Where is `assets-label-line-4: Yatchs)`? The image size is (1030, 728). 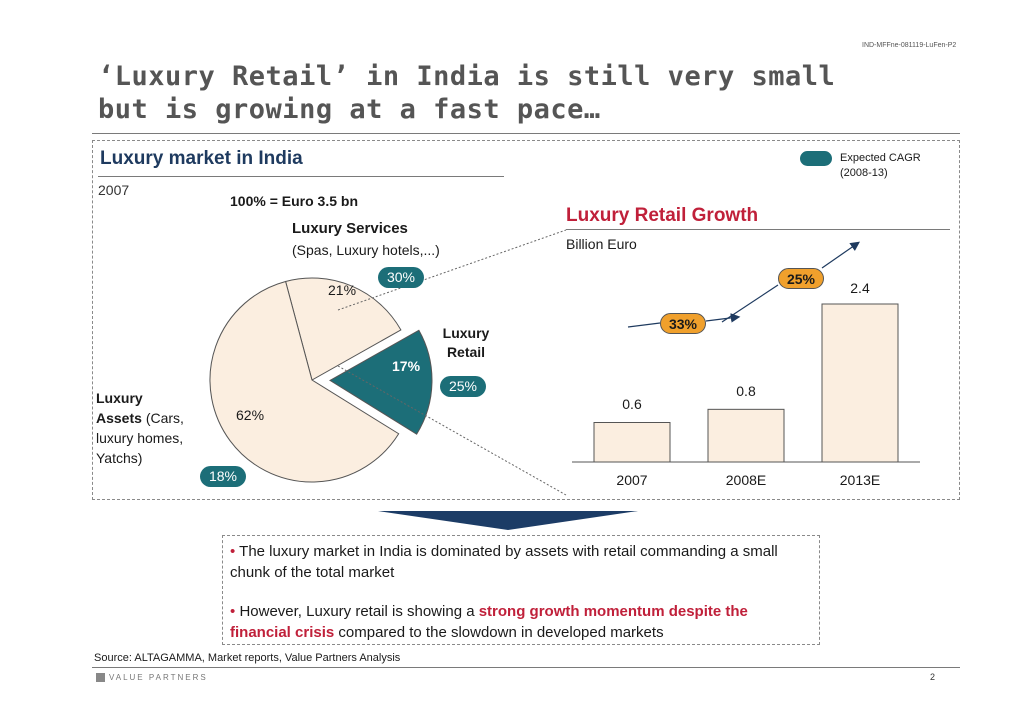
assets-label-line-4: Yatchs) is located at coordinates (119, 458).